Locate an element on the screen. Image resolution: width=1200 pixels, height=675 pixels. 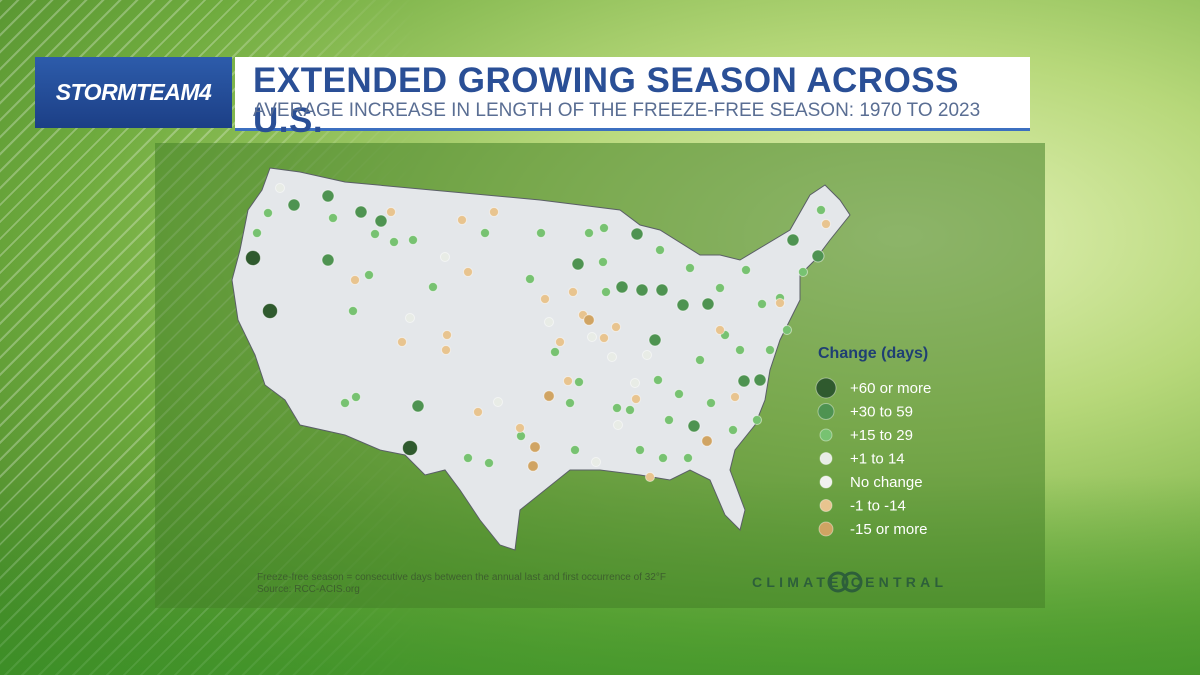
legend-title: Change (days) is located at coordinates (873, 353).